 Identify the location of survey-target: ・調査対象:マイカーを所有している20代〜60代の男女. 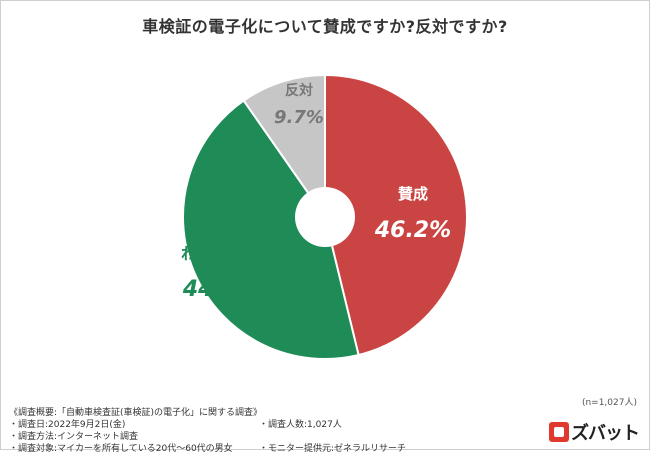
(121, 449).